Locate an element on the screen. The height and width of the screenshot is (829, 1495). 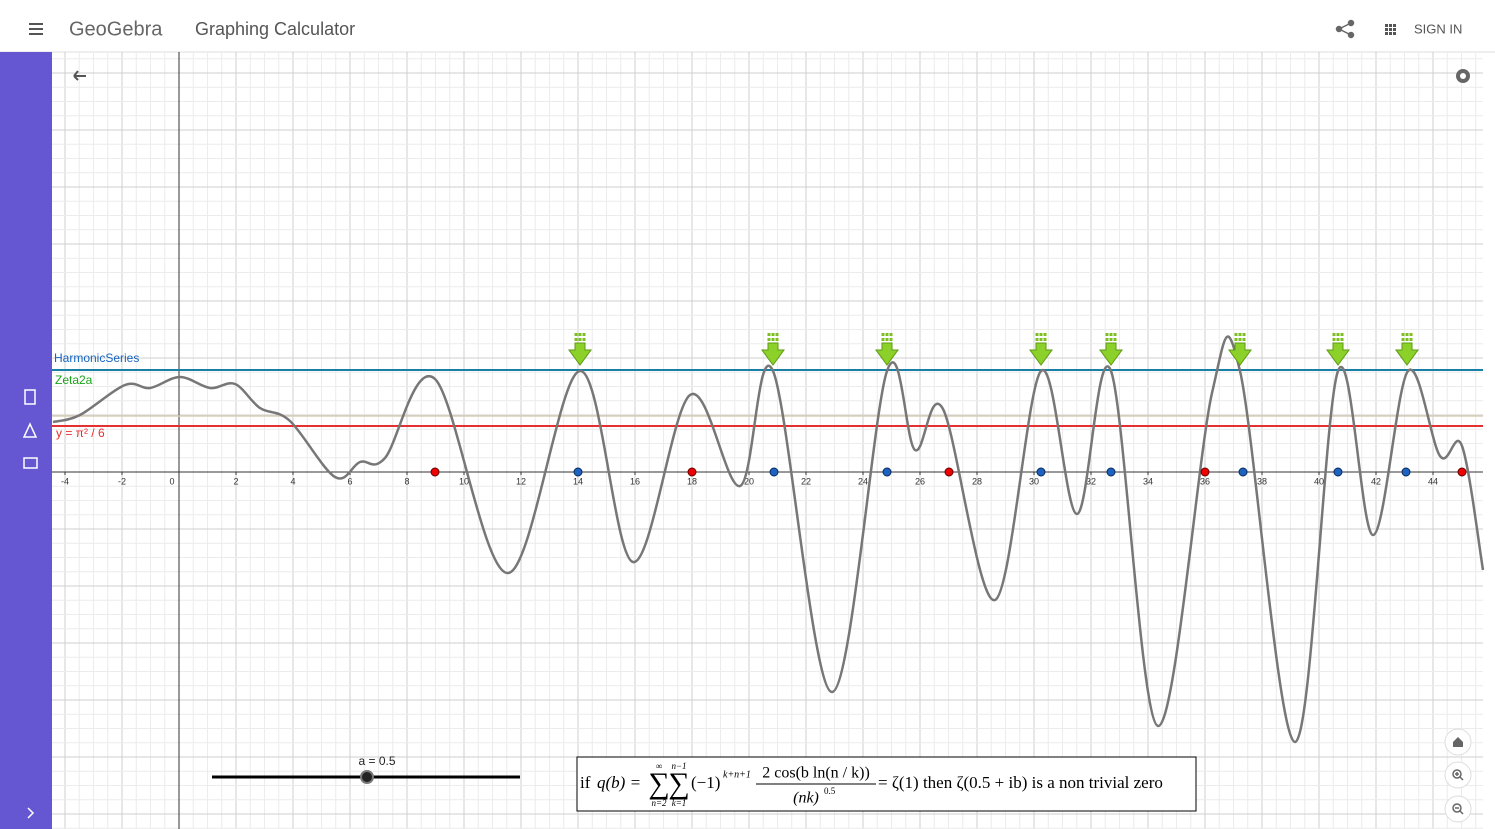
x-tick-label: 22 is located at coordinates (806, 481).